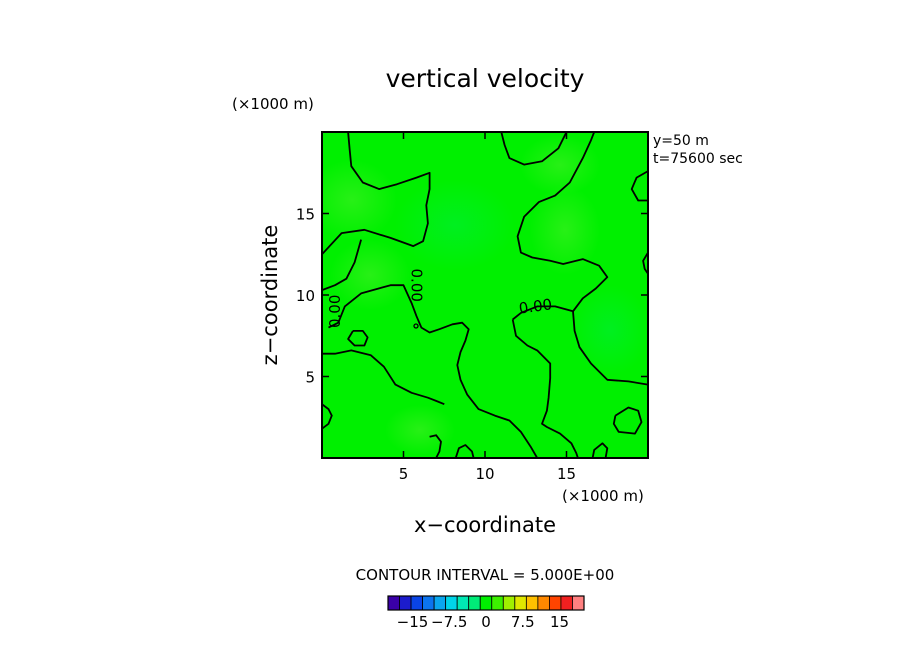 The width and height of the screenshot is (904, 654). I want to click on x-tick-label: 15, so click(566, 474).